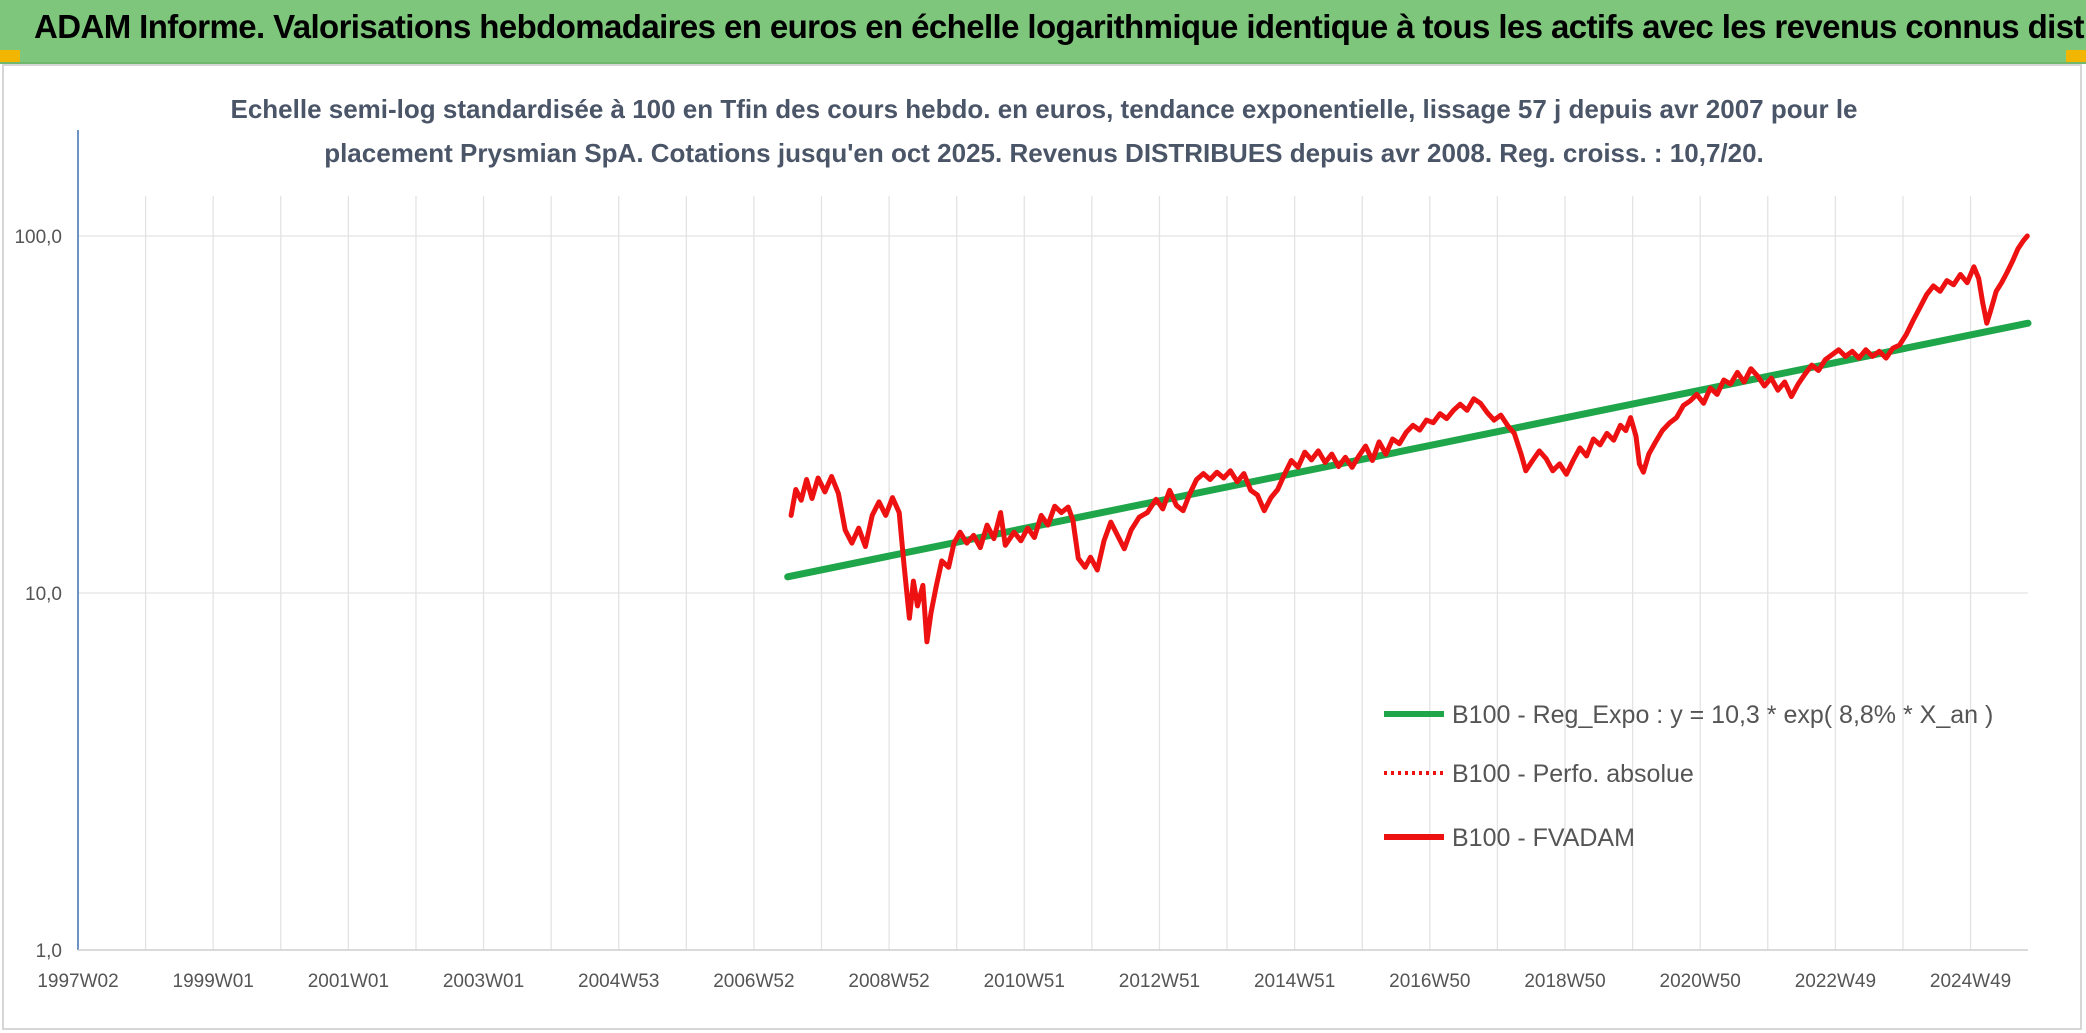 Image resolution: width=2086 pixels, height=1033 pixels. What do you see at coordinates (1564, 981) in the screenshot?
I see `x-tick-label: 2018W50` at bounding box center [1564, 981].